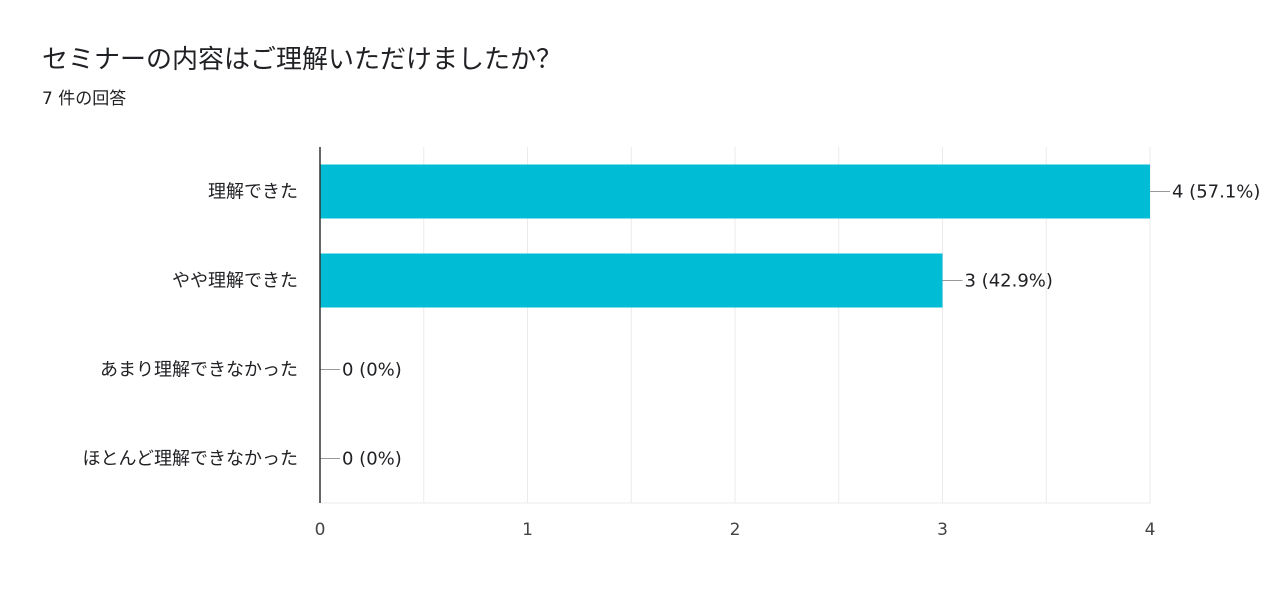 The height and width of the screenshot is (608, 1280). What do you see at coordinates (199, 370) in the screenshot?
I see `category-label: あまり理解できなかった` at bounding box center [199, 370].